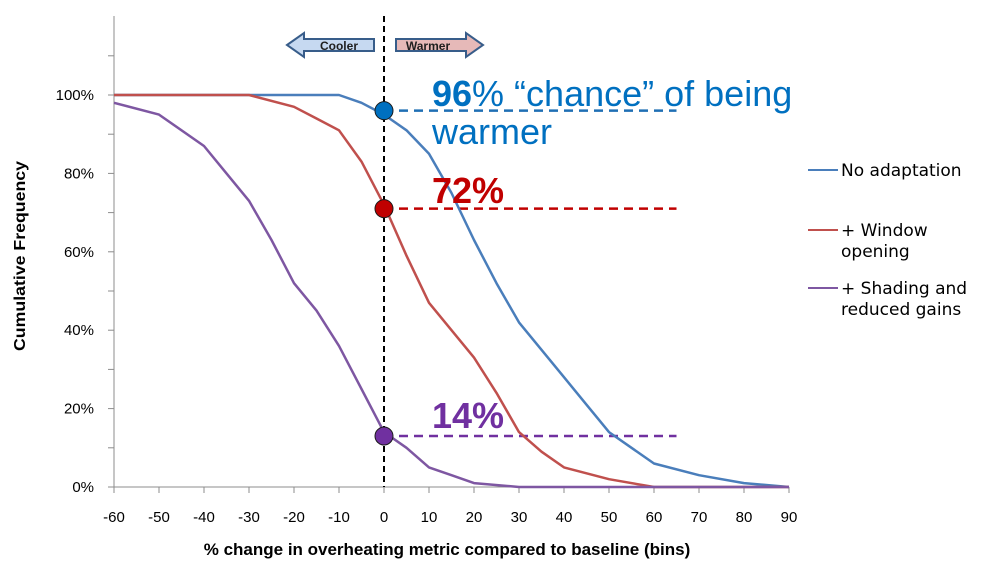  What do you see at coordinates (901, 310) in the screenshot?
I see `legend-label-shading-line2: reduced gains` at bounding box center [901, 310].